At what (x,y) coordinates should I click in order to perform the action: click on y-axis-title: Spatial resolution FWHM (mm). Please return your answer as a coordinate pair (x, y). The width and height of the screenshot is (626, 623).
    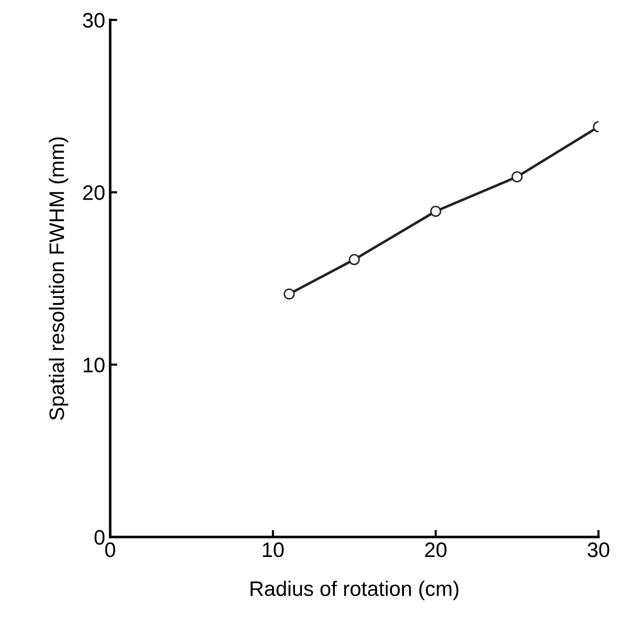
    Looking at the image, I should click on (58, 278).